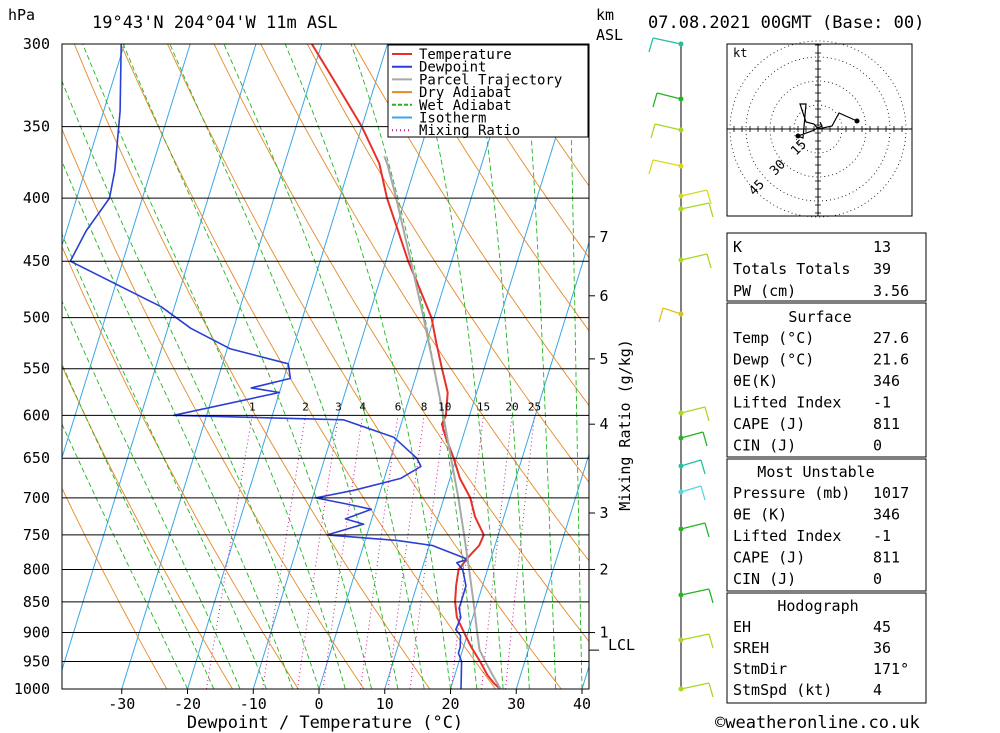 The height and width of the screenshot is (733, 1000). Describe the element at coordinates (882, 648) in the screenshot. I see `hodograph-table-row-value: 36` at that location.